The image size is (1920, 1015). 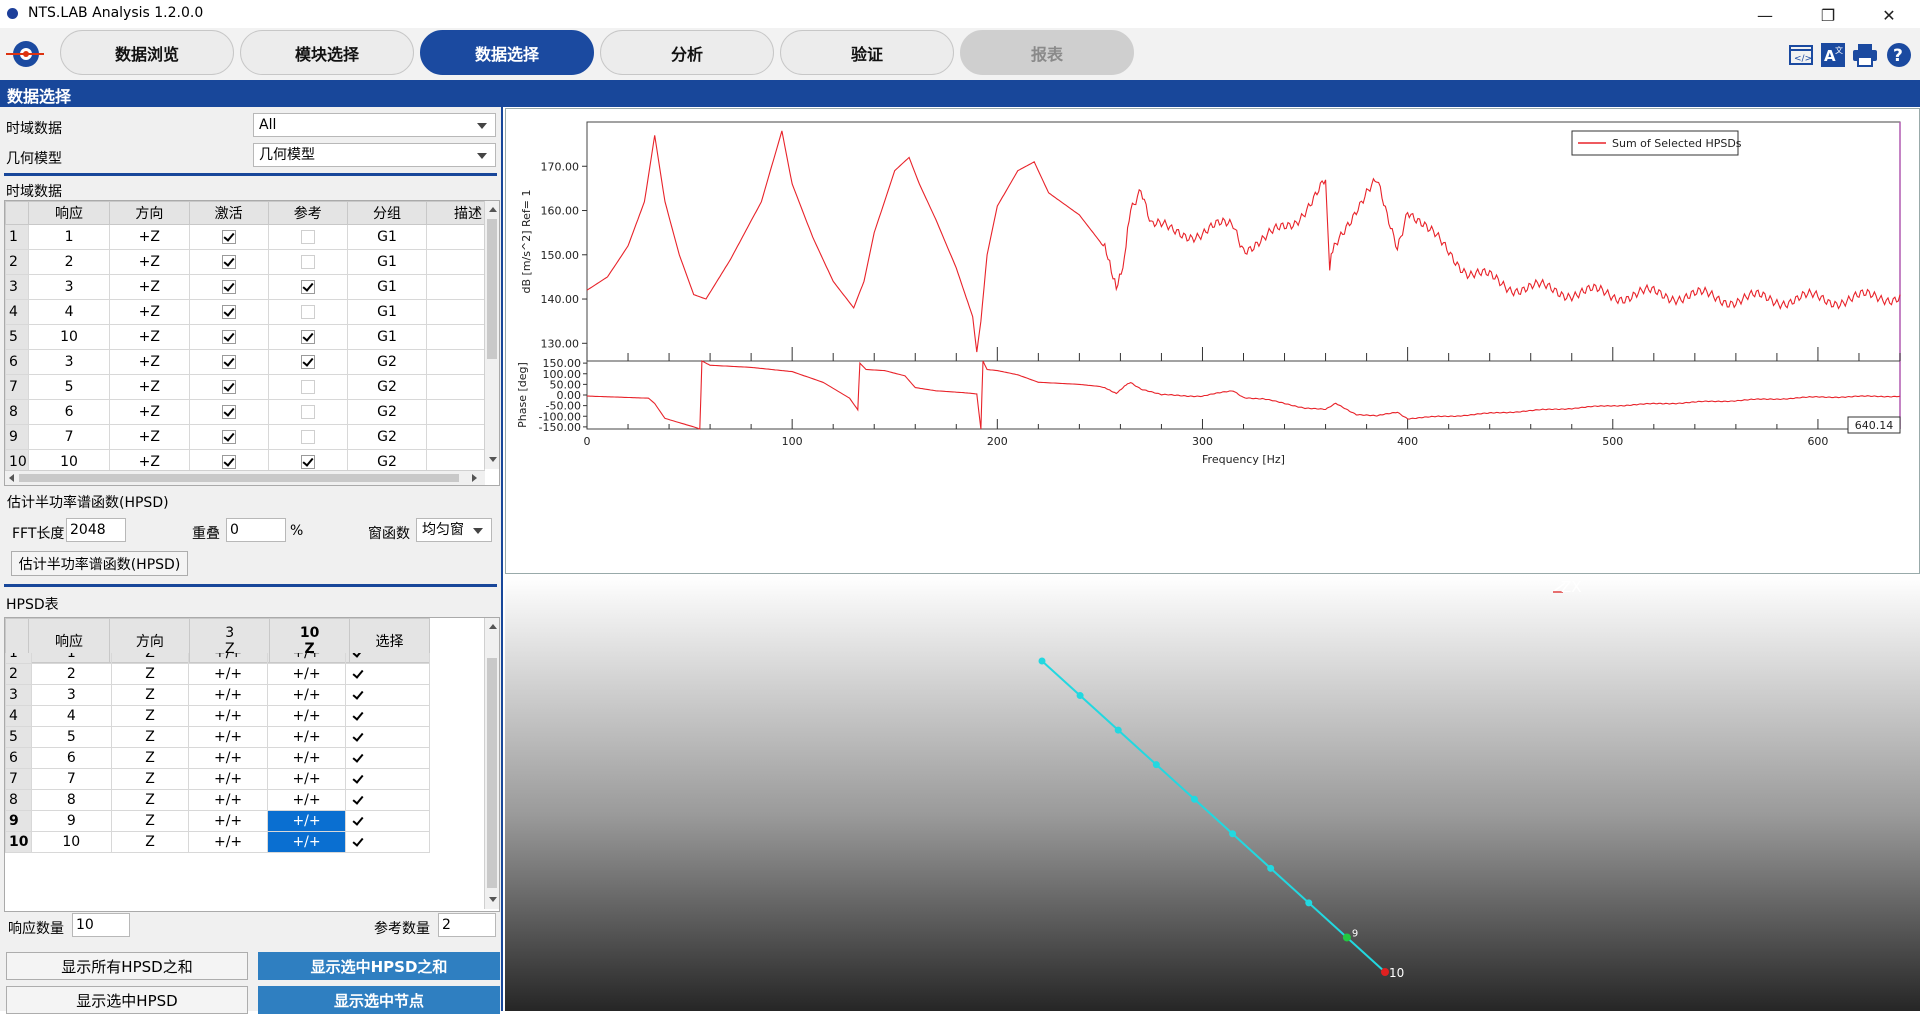 What do you see at coordinates (374, 125) in the screenshot?
I see `time-data-select: All` at bounding box center [374, 125].